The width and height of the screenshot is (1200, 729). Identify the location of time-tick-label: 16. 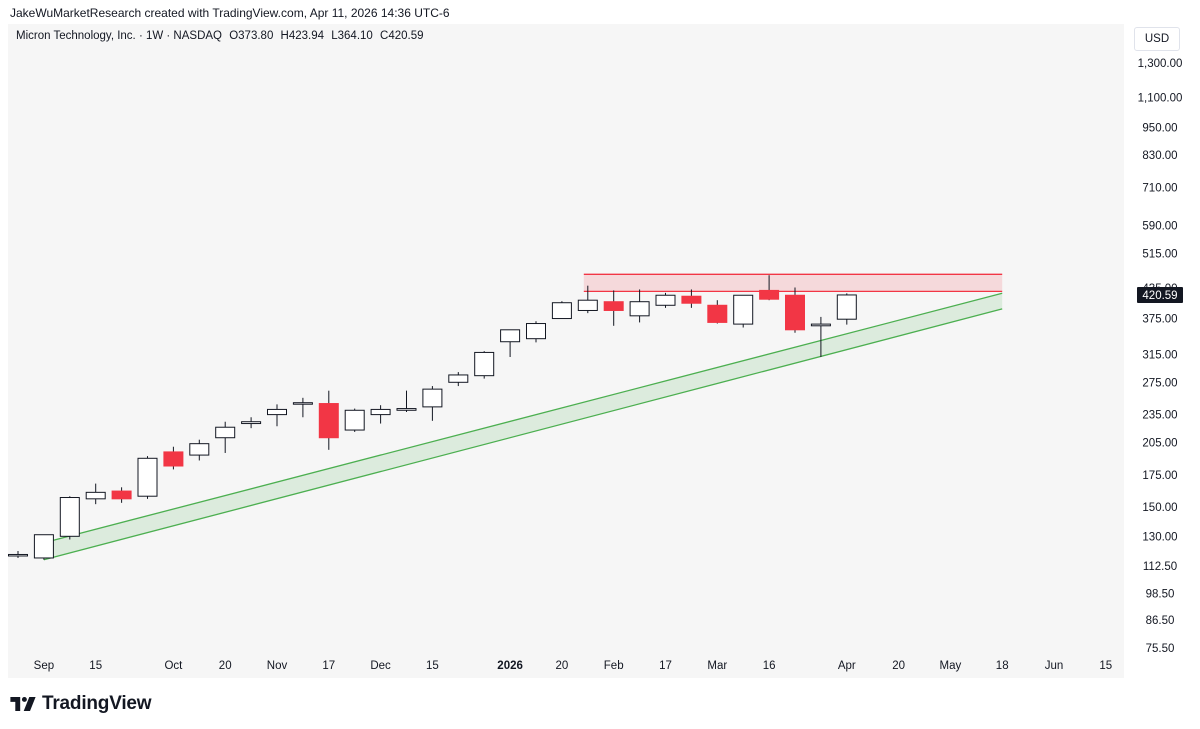
(769, 666).